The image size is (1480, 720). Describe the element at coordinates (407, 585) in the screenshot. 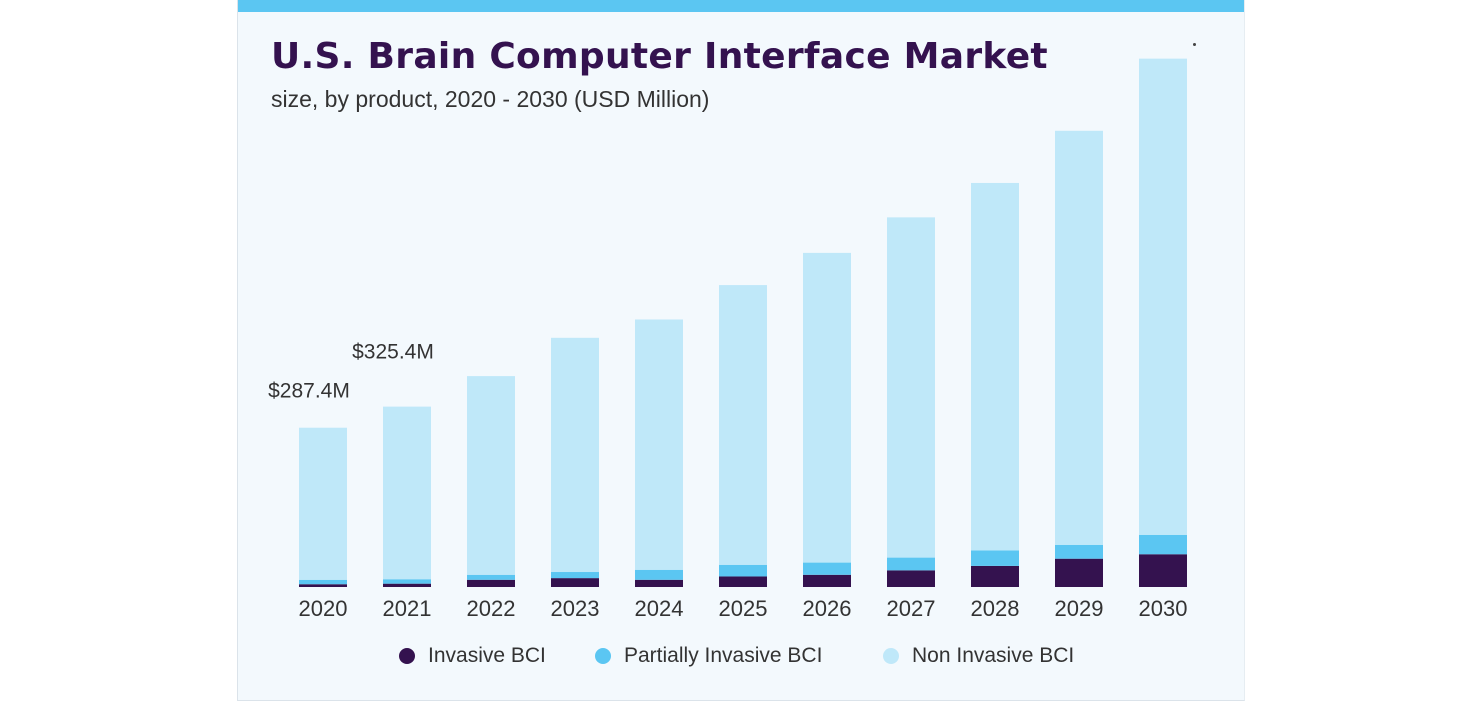

I see `bar-2021-invasive-bci` at that location.